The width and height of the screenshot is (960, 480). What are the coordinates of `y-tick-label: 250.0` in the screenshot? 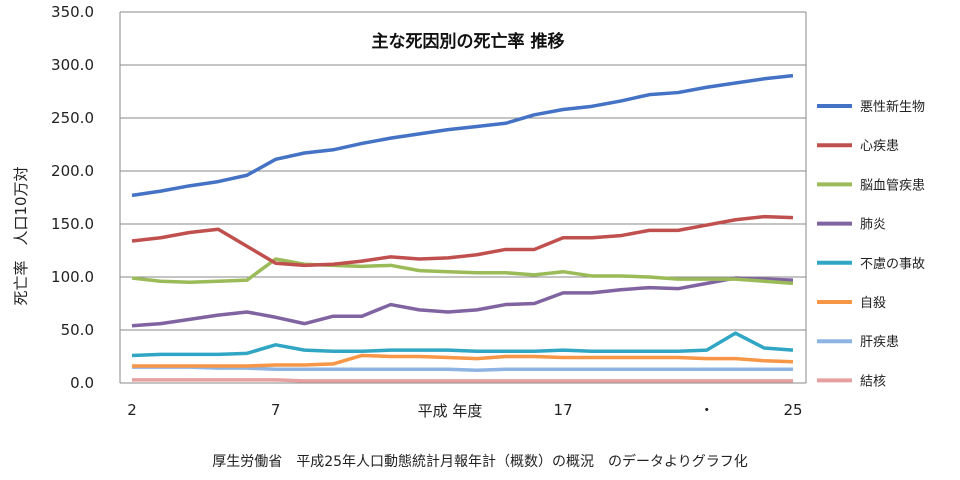 It's located at (72, 118).